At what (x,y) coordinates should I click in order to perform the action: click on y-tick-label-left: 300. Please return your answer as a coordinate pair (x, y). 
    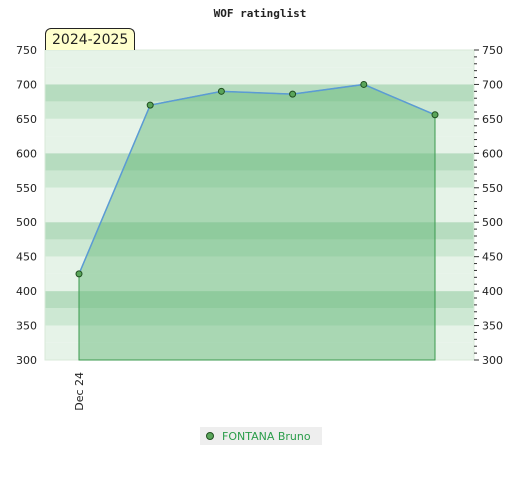
    Looking at the image, I should click on (26, 360).